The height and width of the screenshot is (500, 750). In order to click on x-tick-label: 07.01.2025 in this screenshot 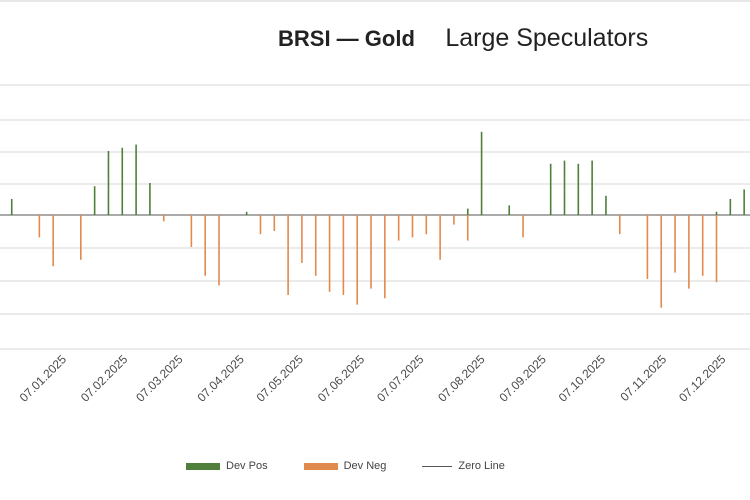, I will do `click(43, 378)`.